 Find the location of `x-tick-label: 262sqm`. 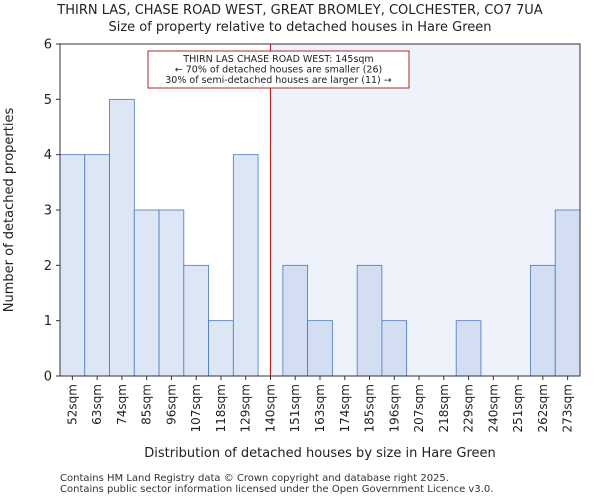

x-tick-label: 262sqm is located at coordinates (543, 408).